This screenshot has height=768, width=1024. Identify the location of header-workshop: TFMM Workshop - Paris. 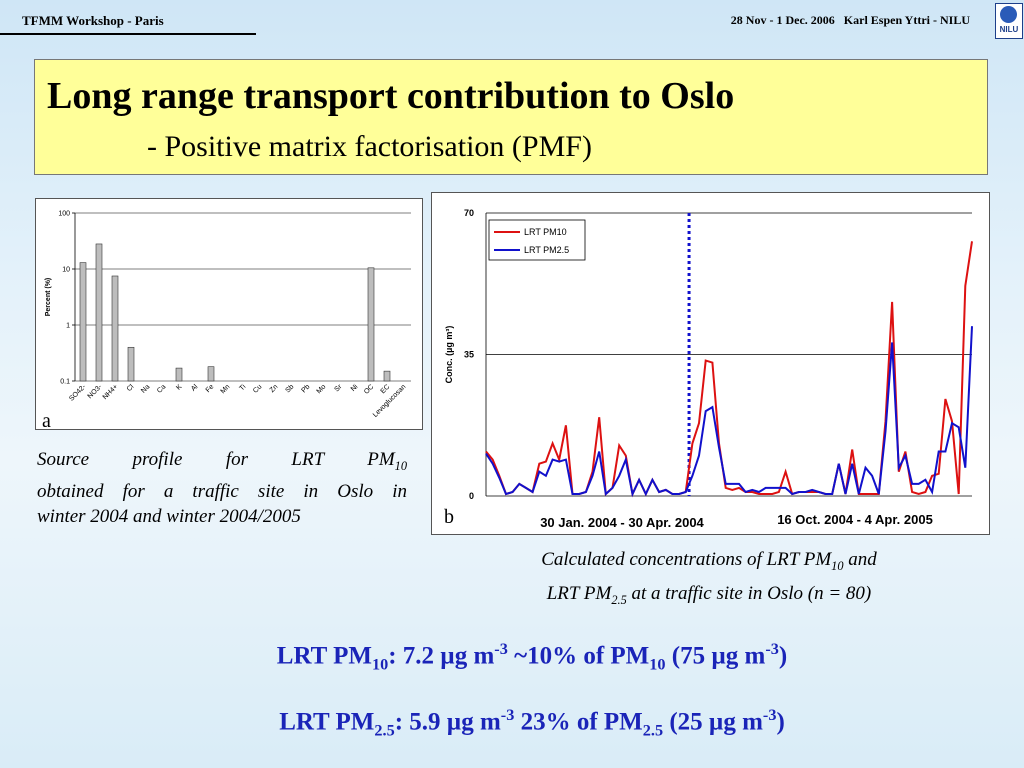
(93, 20).